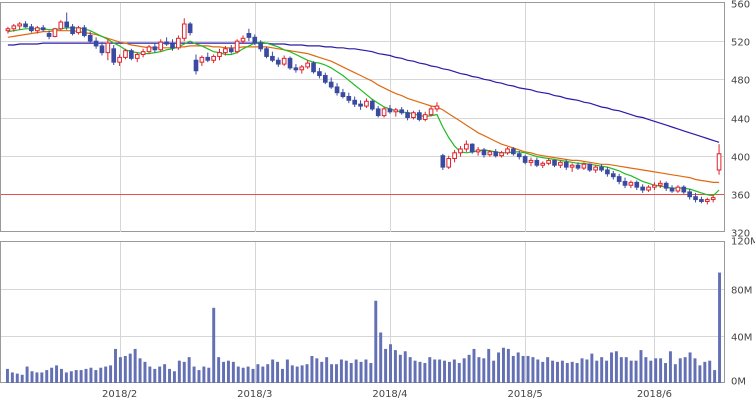  What do you see at coordinates (740, 81) in the screenshot?
I see `price-y-tick-label: 480` at bounding box center [740, 81].